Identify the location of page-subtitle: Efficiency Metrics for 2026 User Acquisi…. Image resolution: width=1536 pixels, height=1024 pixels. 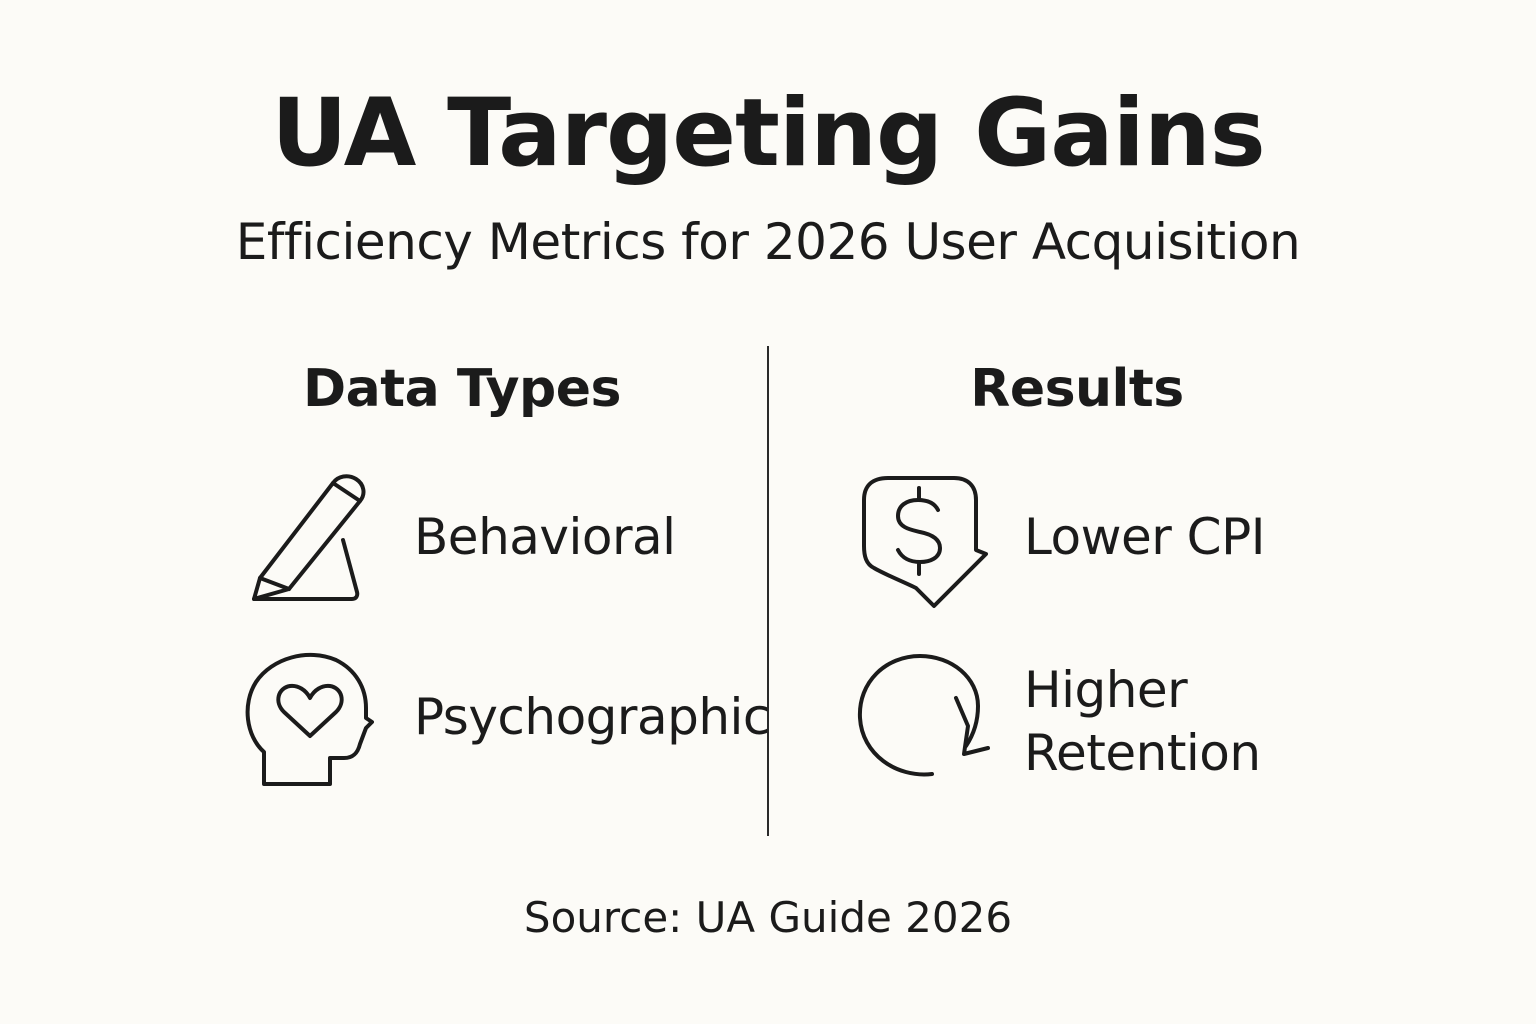
(768, 242).